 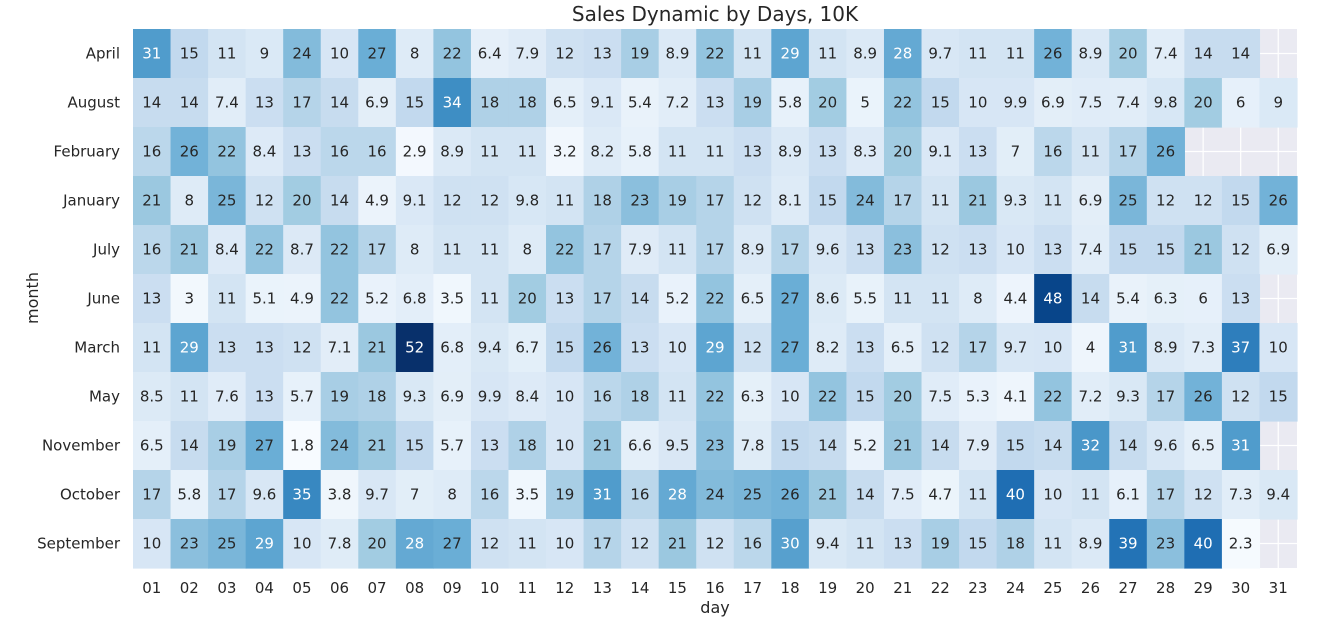 I want to click on cell-value-label: 4.4, so click(x=1015, y=299).